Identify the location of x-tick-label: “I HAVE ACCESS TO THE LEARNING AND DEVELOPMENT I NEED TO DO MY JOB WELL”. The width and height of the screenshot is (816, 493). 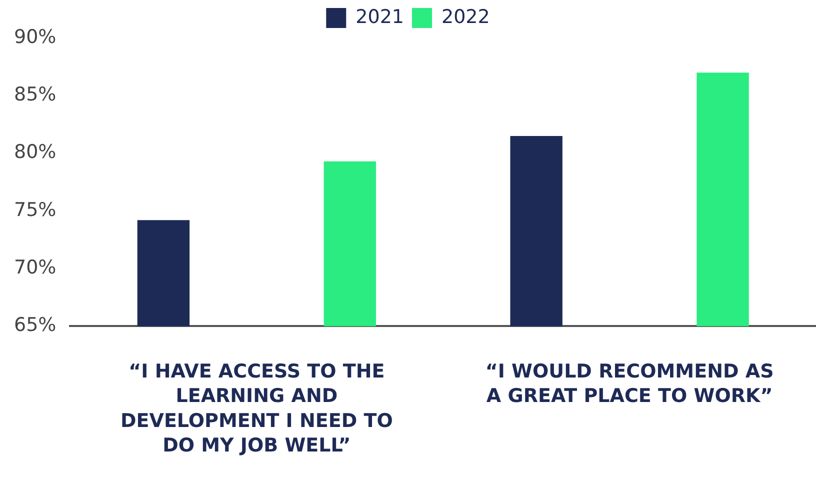
(256, 408).